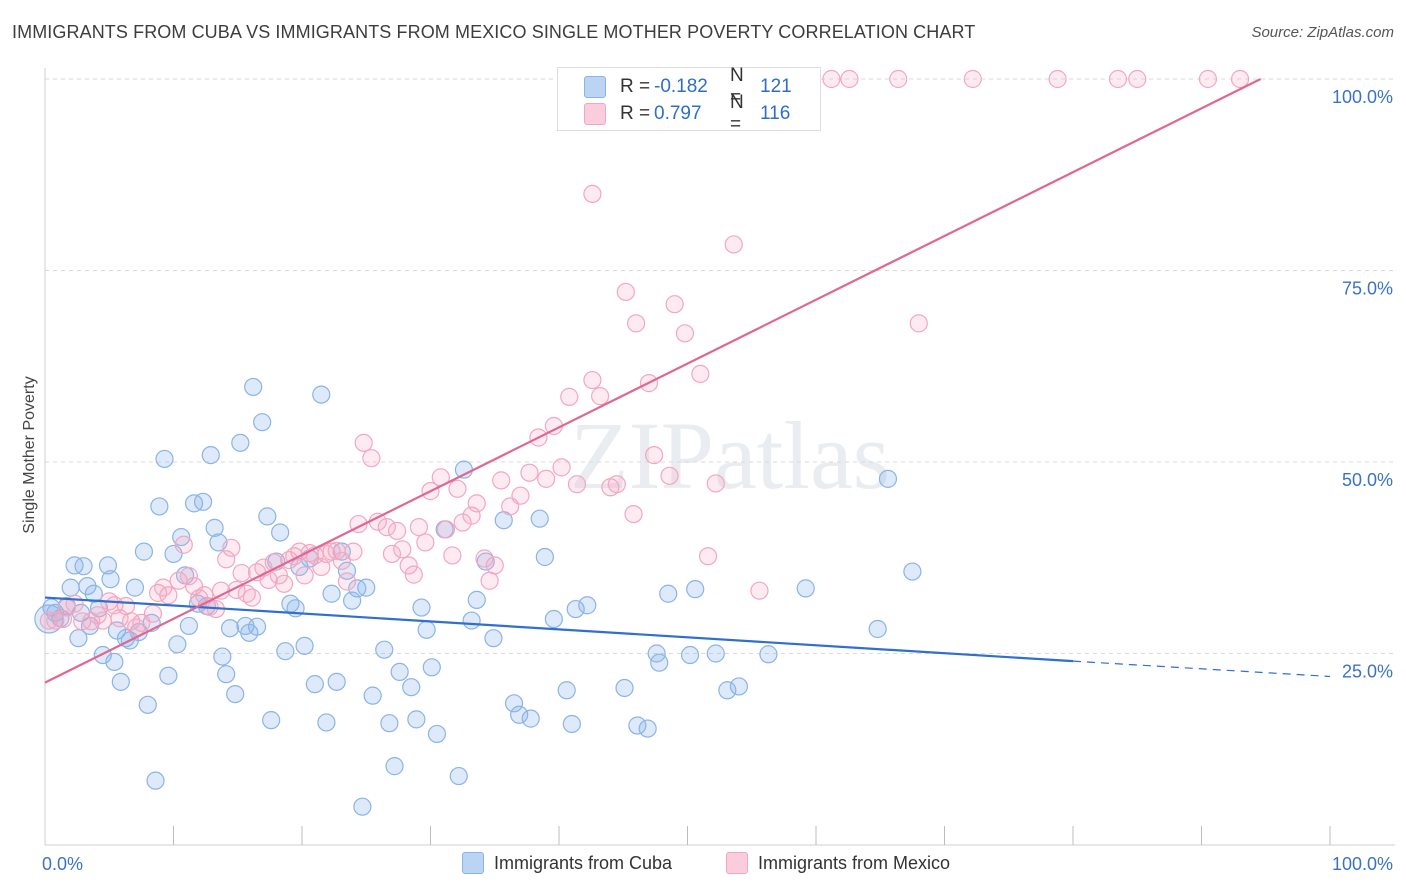 The width and height of the screenshot is (1406, 892). What do you see at coordinates (689, 100) in the screenshot?
I see `stats-legend: R = -0.182 N = 121 R = 0.797 N = 116` at bounding box center [689, 100].